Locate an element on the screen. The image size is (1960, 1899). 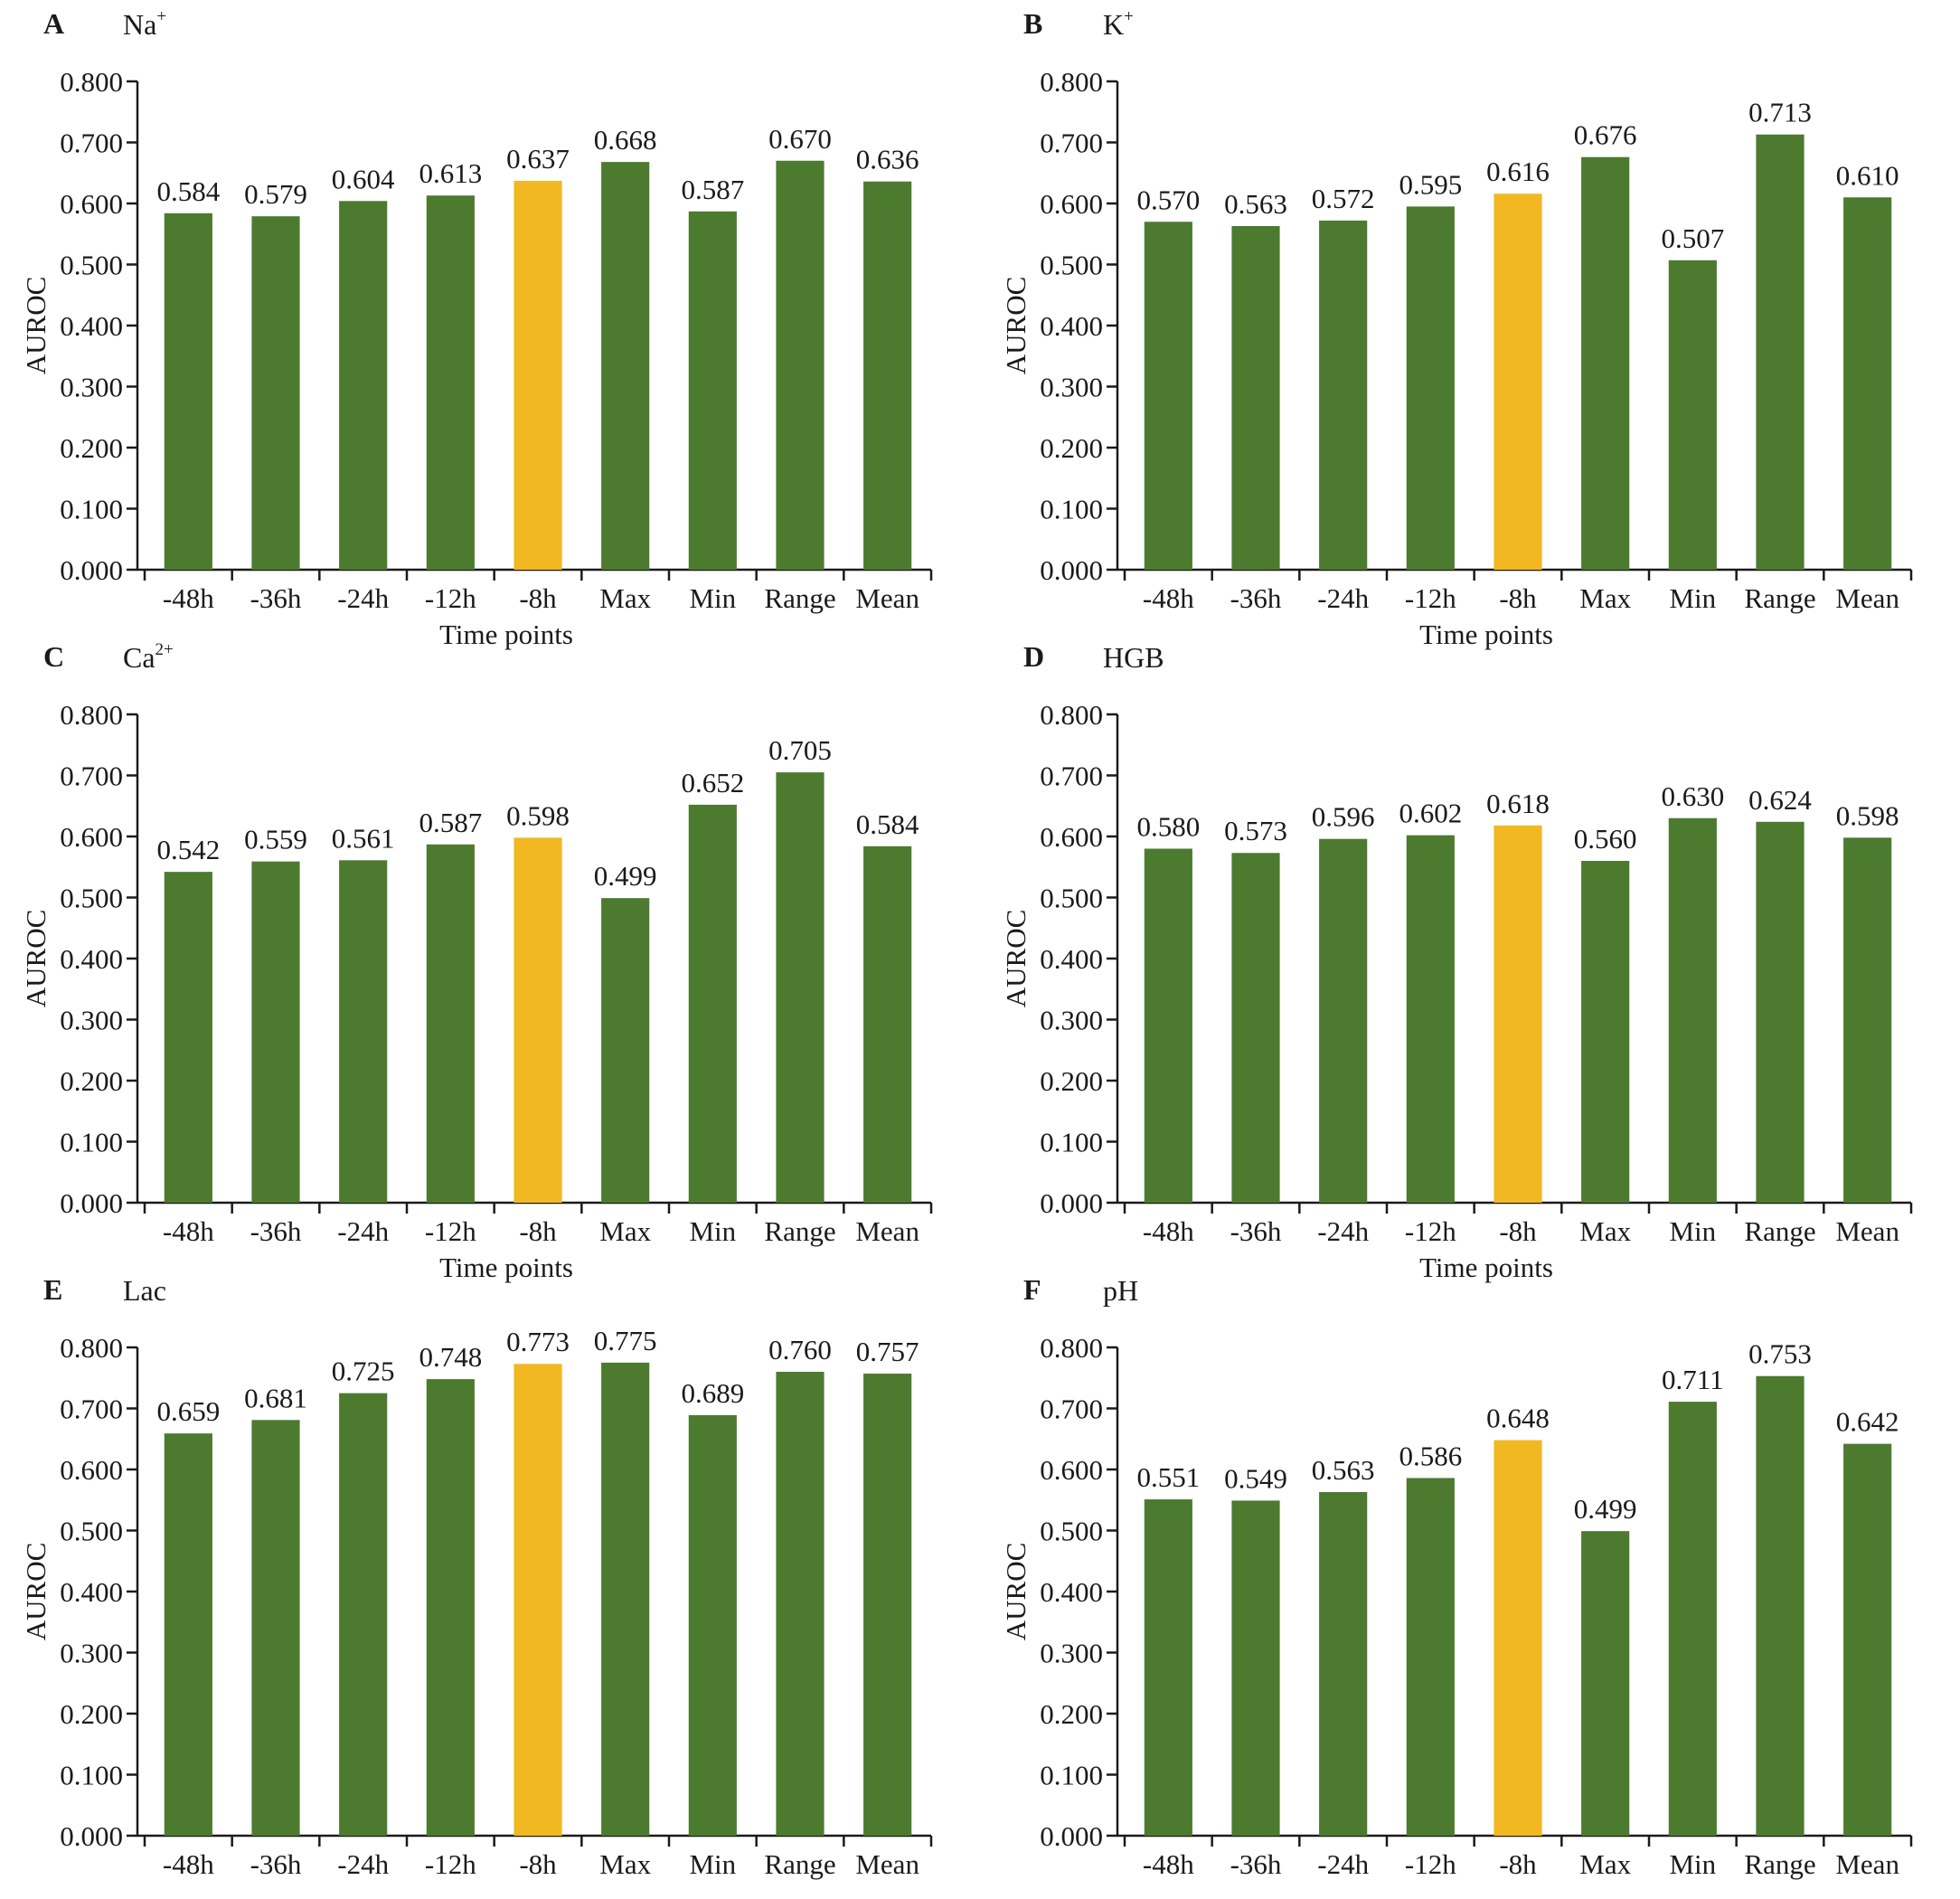
panel-title-text: K is located at coordinates (1114, 24).